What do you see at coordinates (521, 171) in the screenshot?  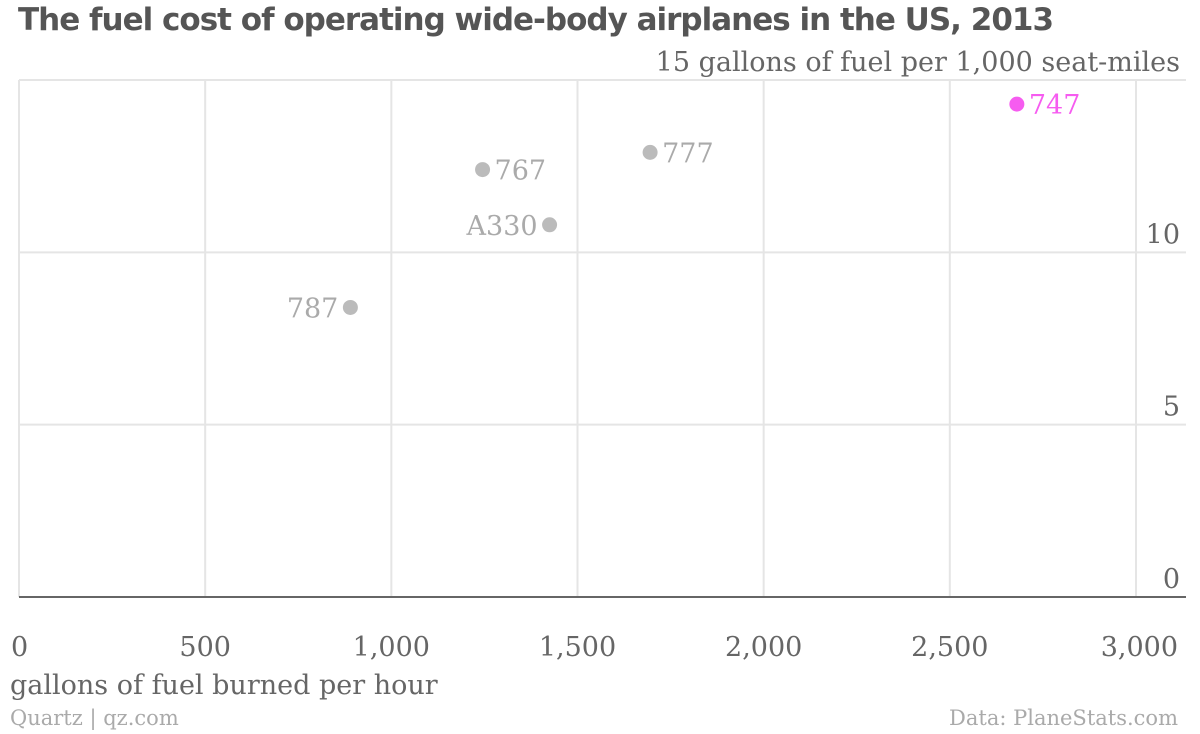 I see `data-label: 767` at bounding box center [521, 171].